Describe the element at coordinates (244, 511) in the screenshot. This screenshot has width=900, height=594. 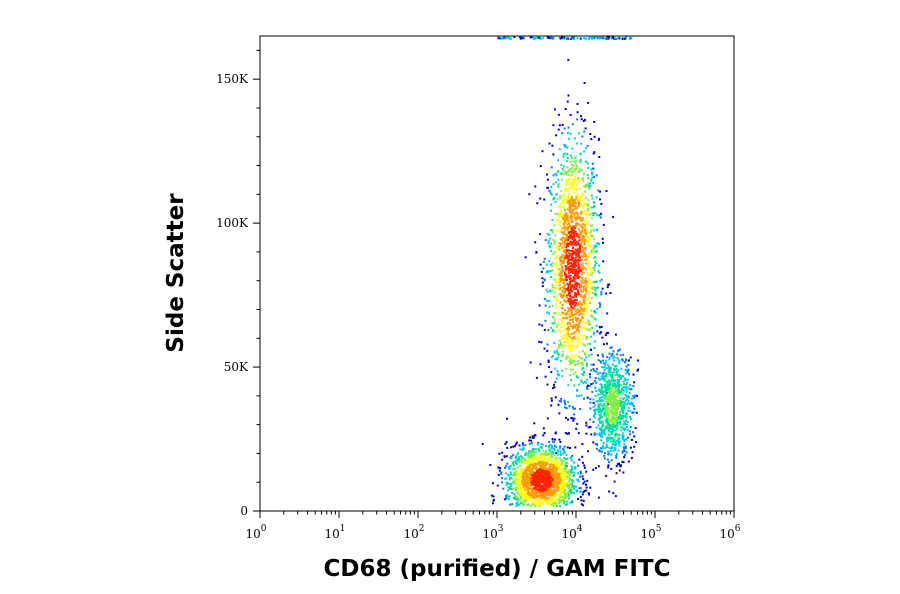
I see `y-tick-label: 0` at that location.